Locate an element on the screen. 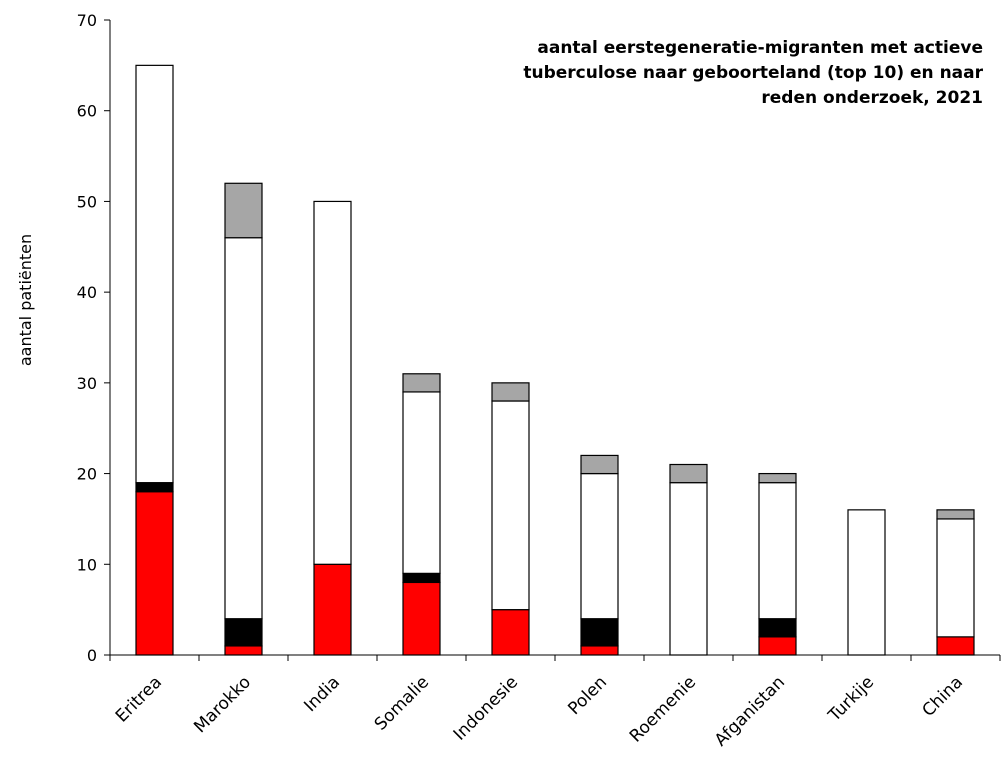  x-category-label: Turkije is located at coordinates (851, 699).